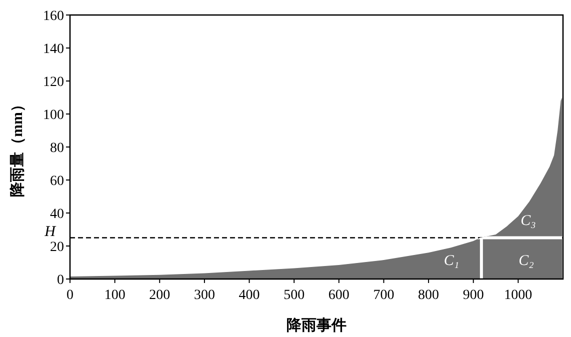 This screenshot has height=337, width=571. I want to click on x-tick-label: 100, so click(115, 295).